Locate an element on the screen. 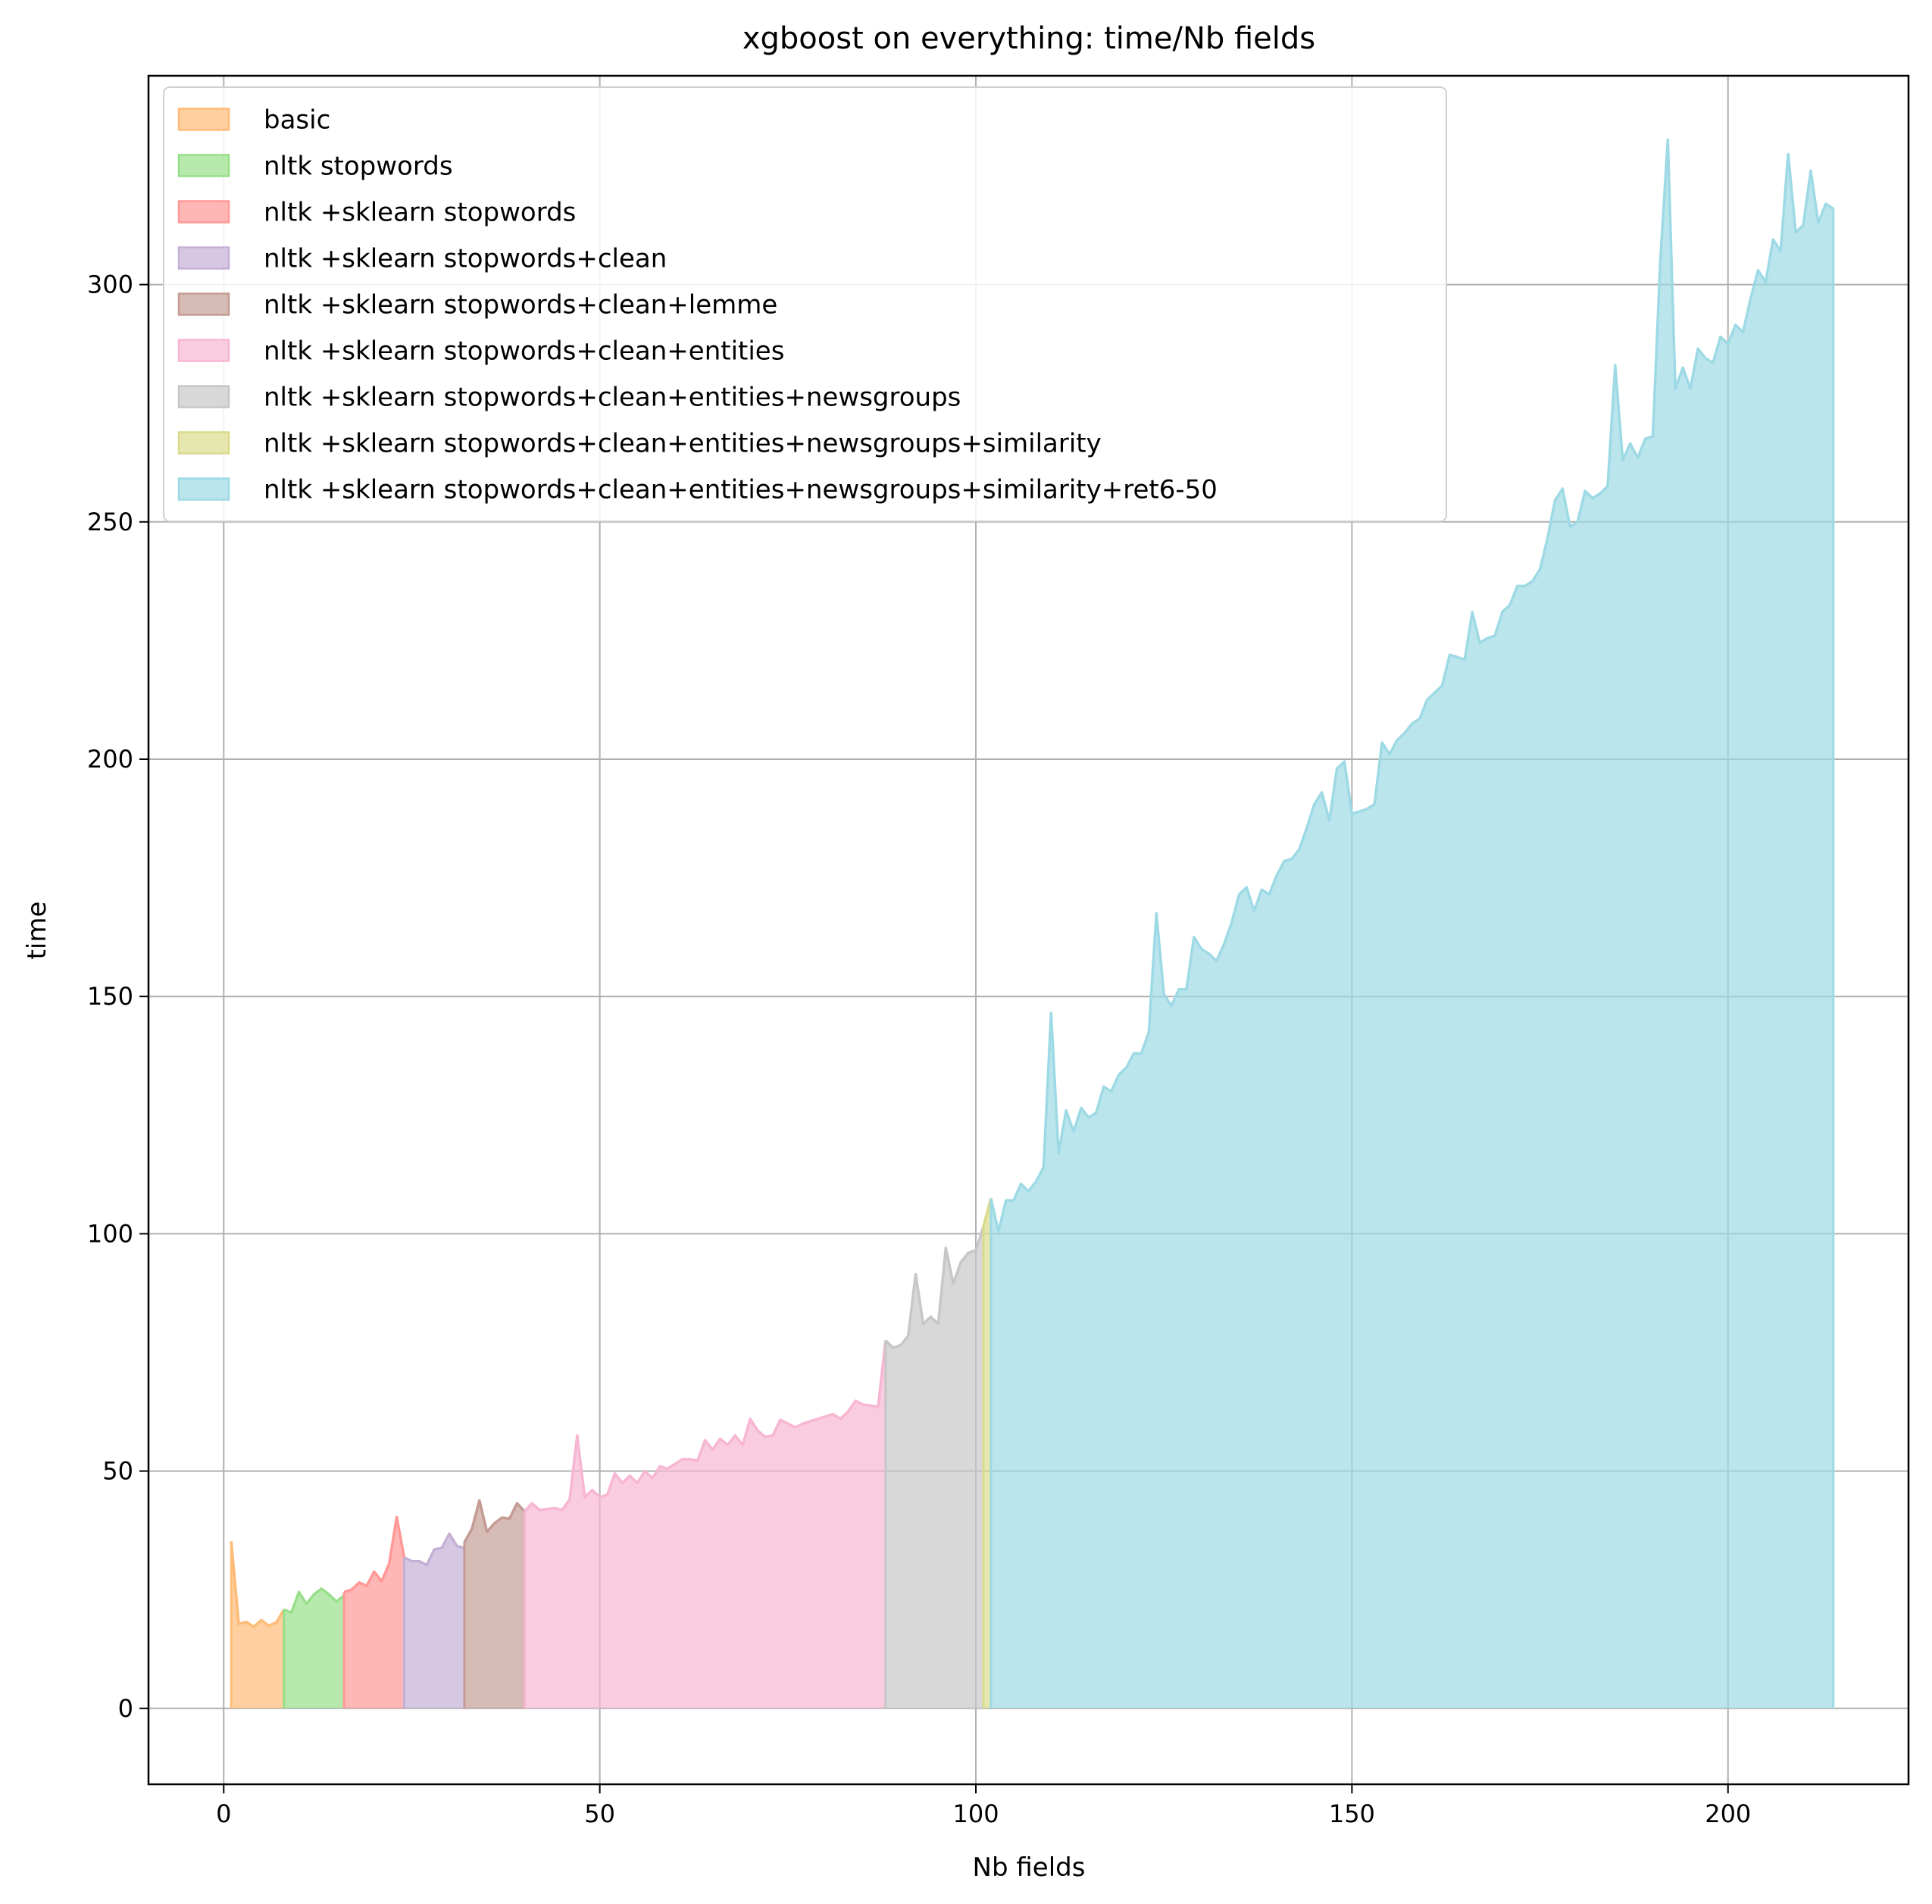 This screenshot has width=1932, height=1904. legend-label: nltk +sklearn stopwords+clean+lemme is located at coordinates (520, 305).